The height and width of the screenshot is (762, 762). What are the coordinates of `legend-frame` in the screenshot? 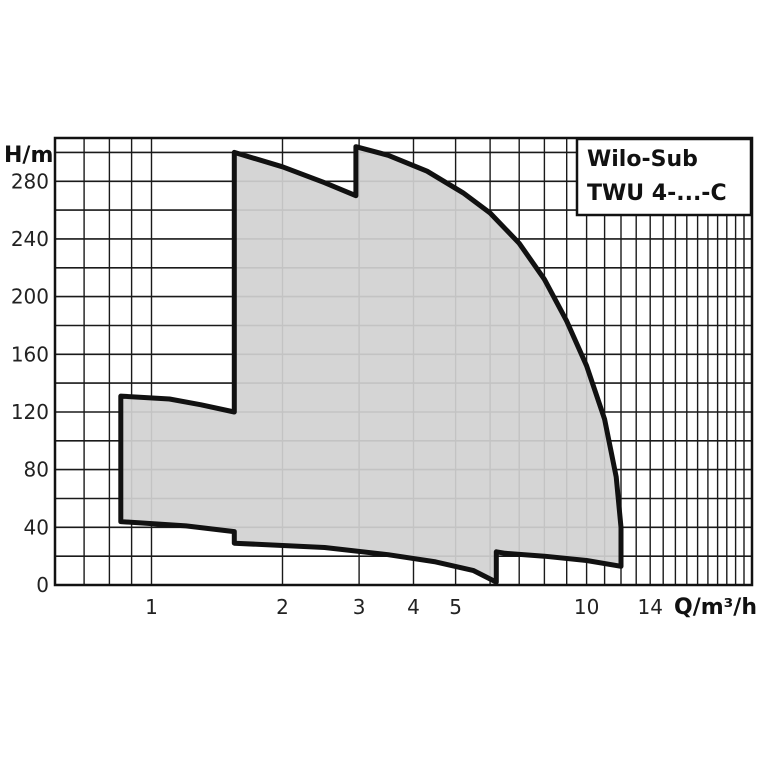 It's located at (664, 177).